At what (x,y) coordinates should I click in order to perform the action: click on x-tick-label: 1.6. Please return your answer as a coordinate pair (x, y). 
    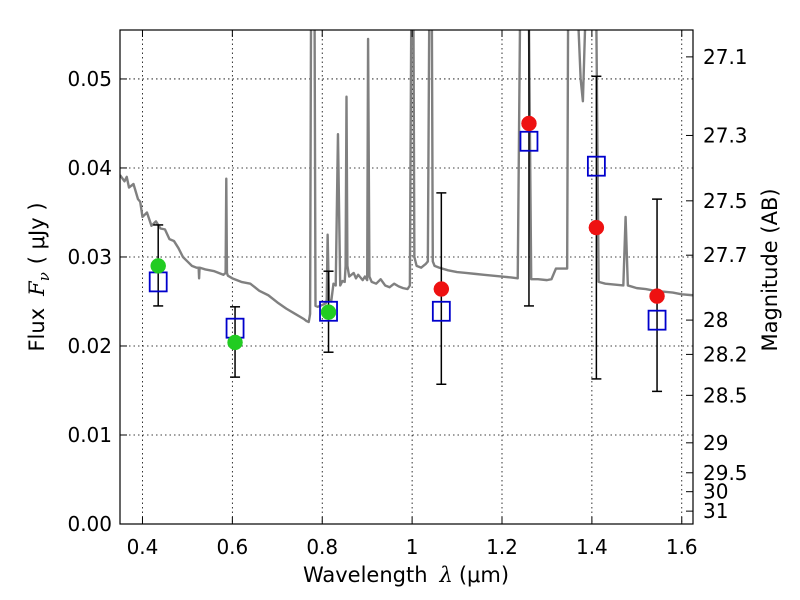
    Looking at the image, I should click on (682, 547).